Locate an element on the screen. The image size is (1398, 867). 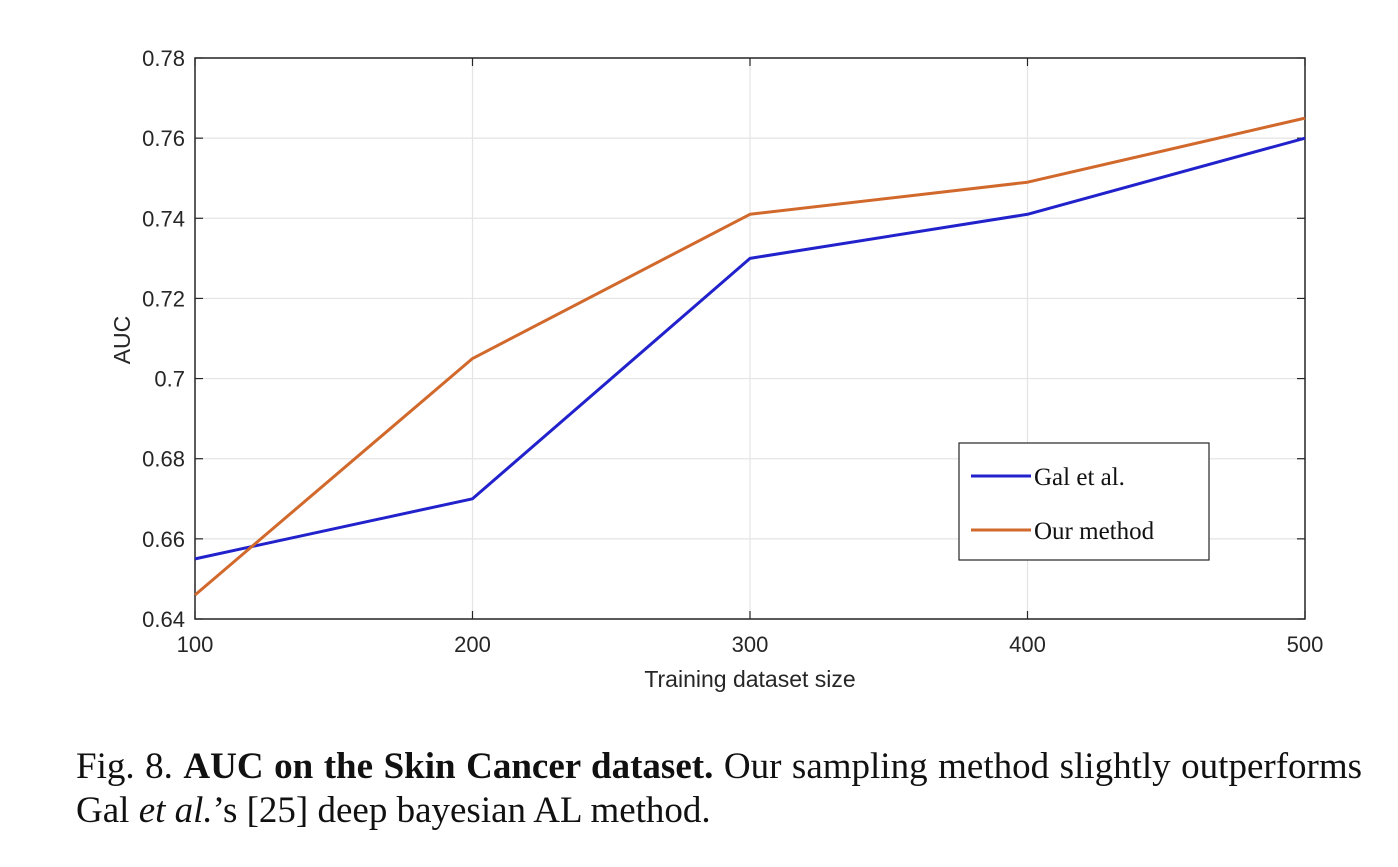
x-tick-label: 500 is located at coordinates (1305, 644).